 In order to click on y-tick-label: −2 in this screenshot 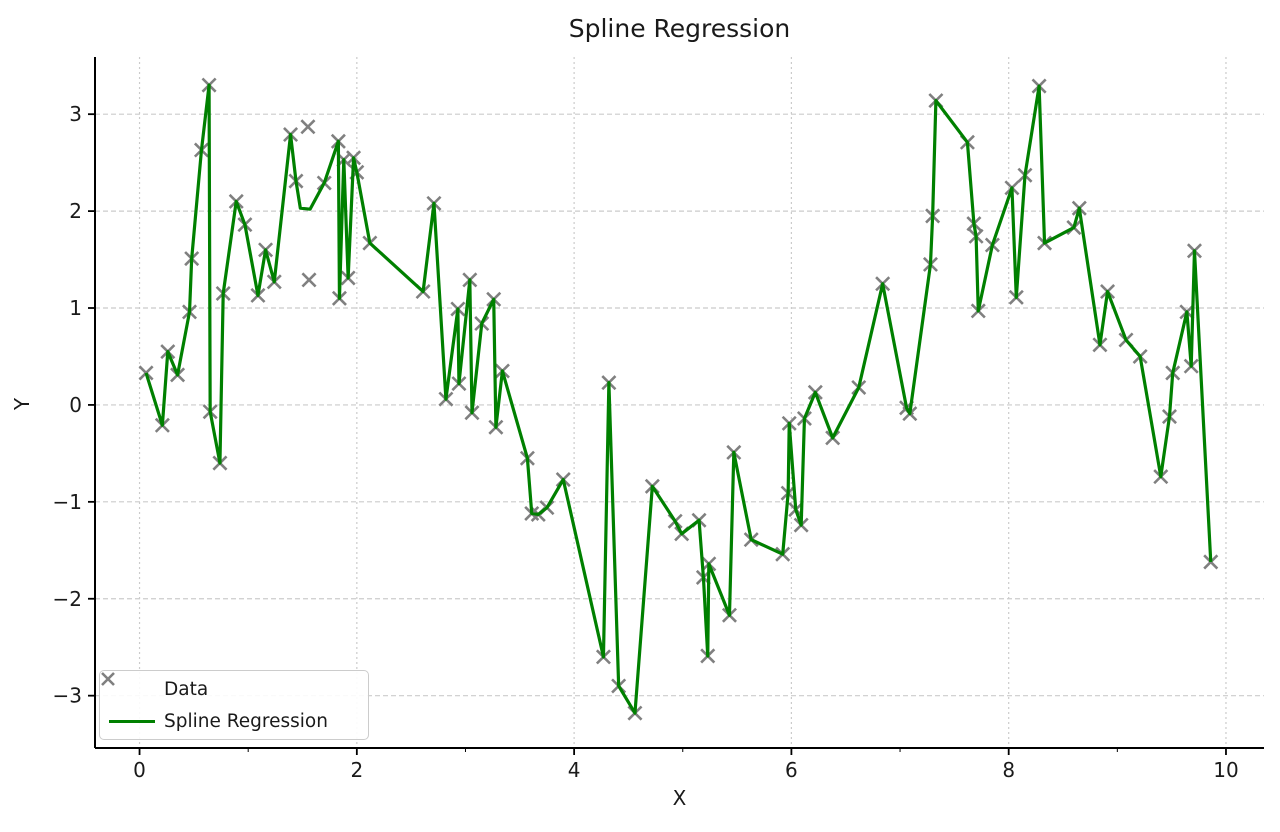, I will do `click(67, 599)`.